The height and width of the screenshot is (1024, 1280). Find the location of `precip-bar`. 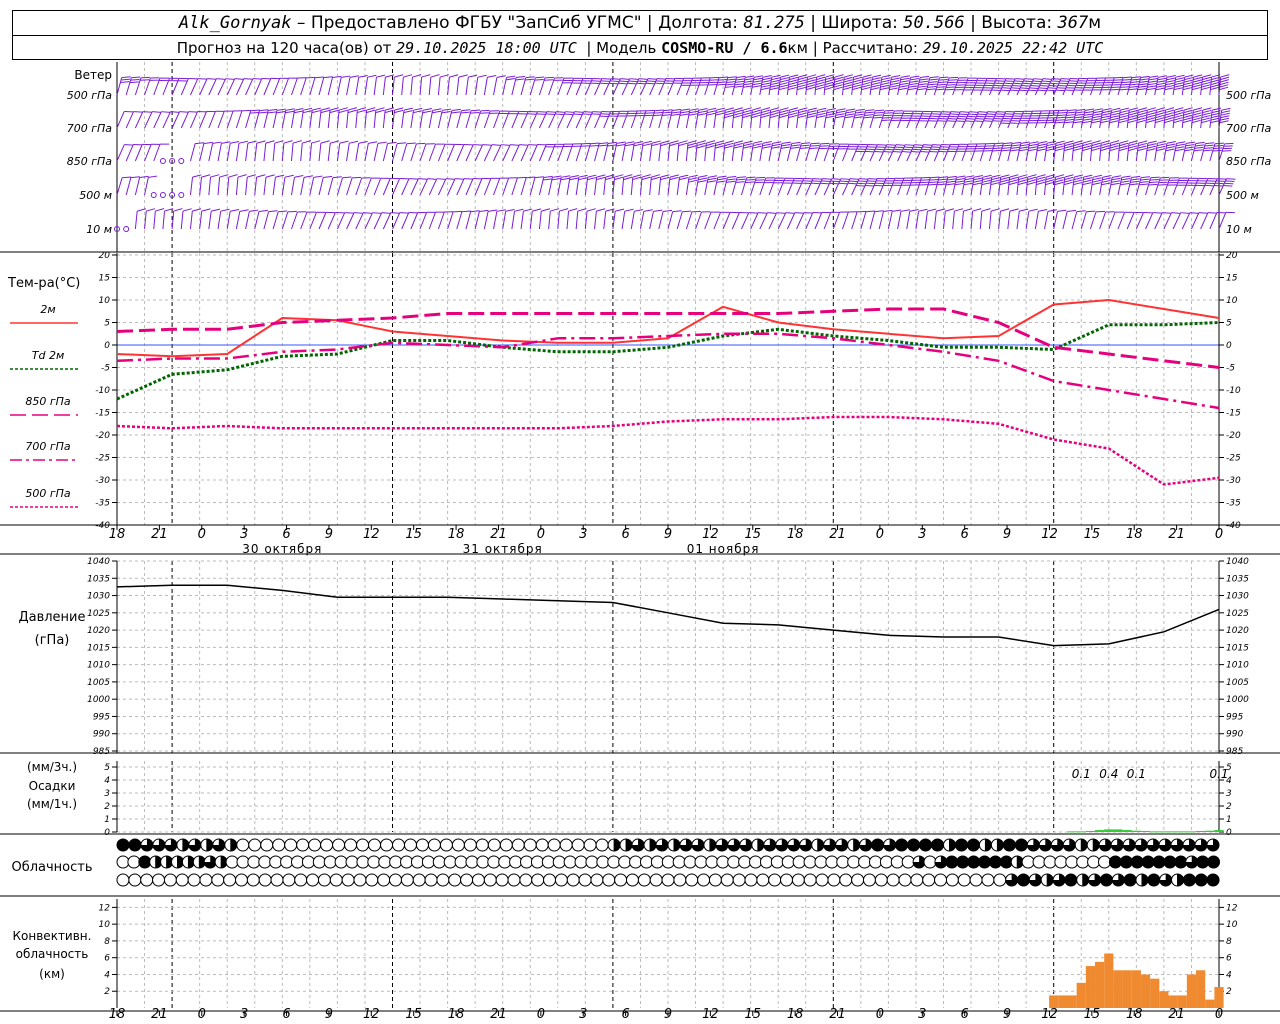

precip-bar is located at coordinates (1090, 831).